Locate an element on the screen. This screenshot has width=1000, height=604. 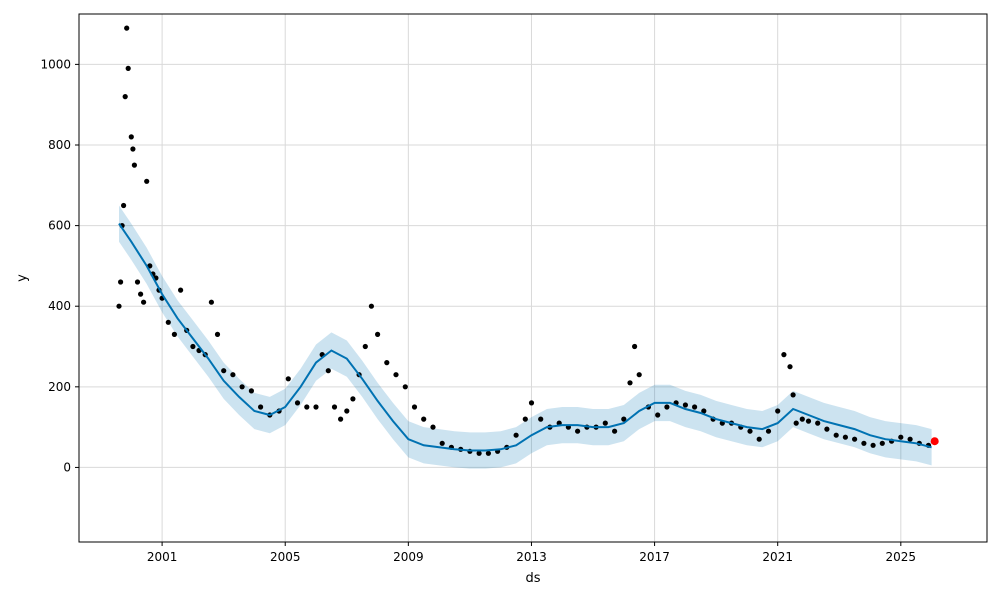
y-tick-label: 600 is located at coordinates (59, 226).